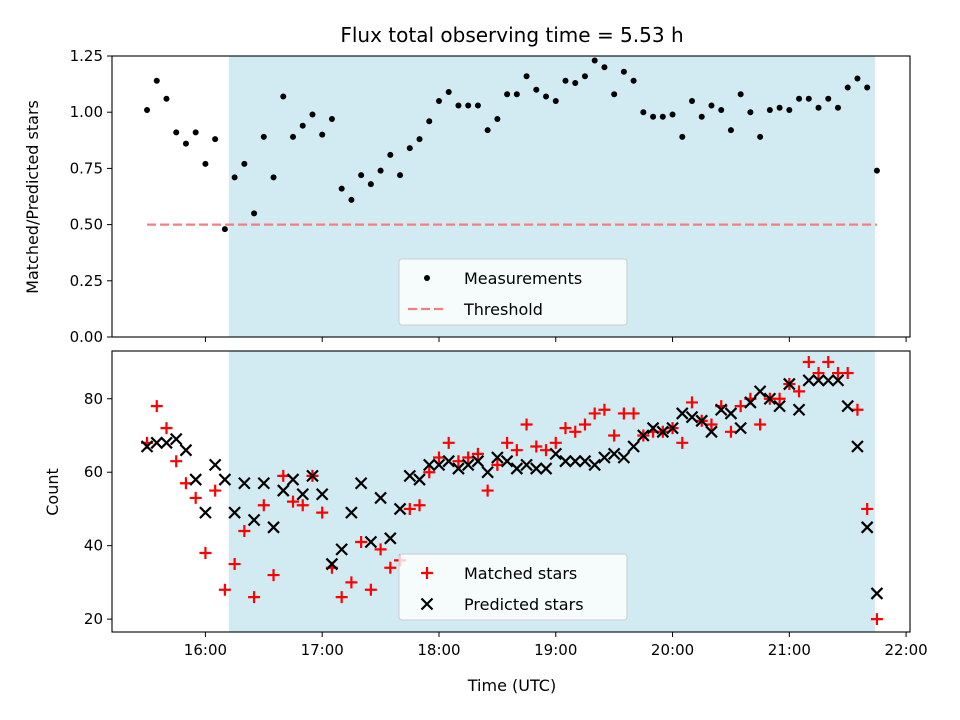 The width and height of the screenshot is (960, 720). Describe the element at coordinates (511, 685) in the screenshot. I see `x-axis-label: Time (UTC)` at that location.